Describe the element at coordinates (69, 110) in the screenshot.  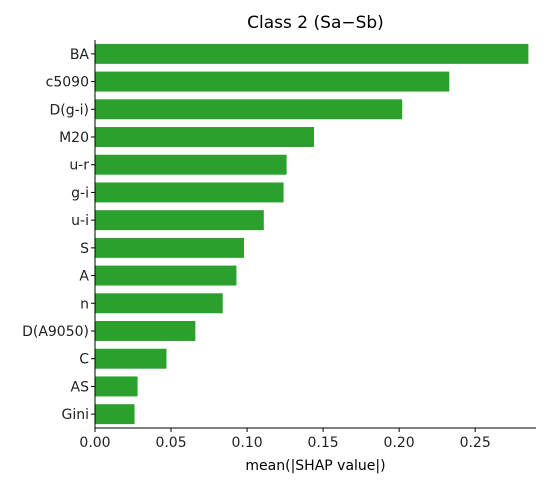
I see `y-tick-label-2: D(g-i)` at that location.